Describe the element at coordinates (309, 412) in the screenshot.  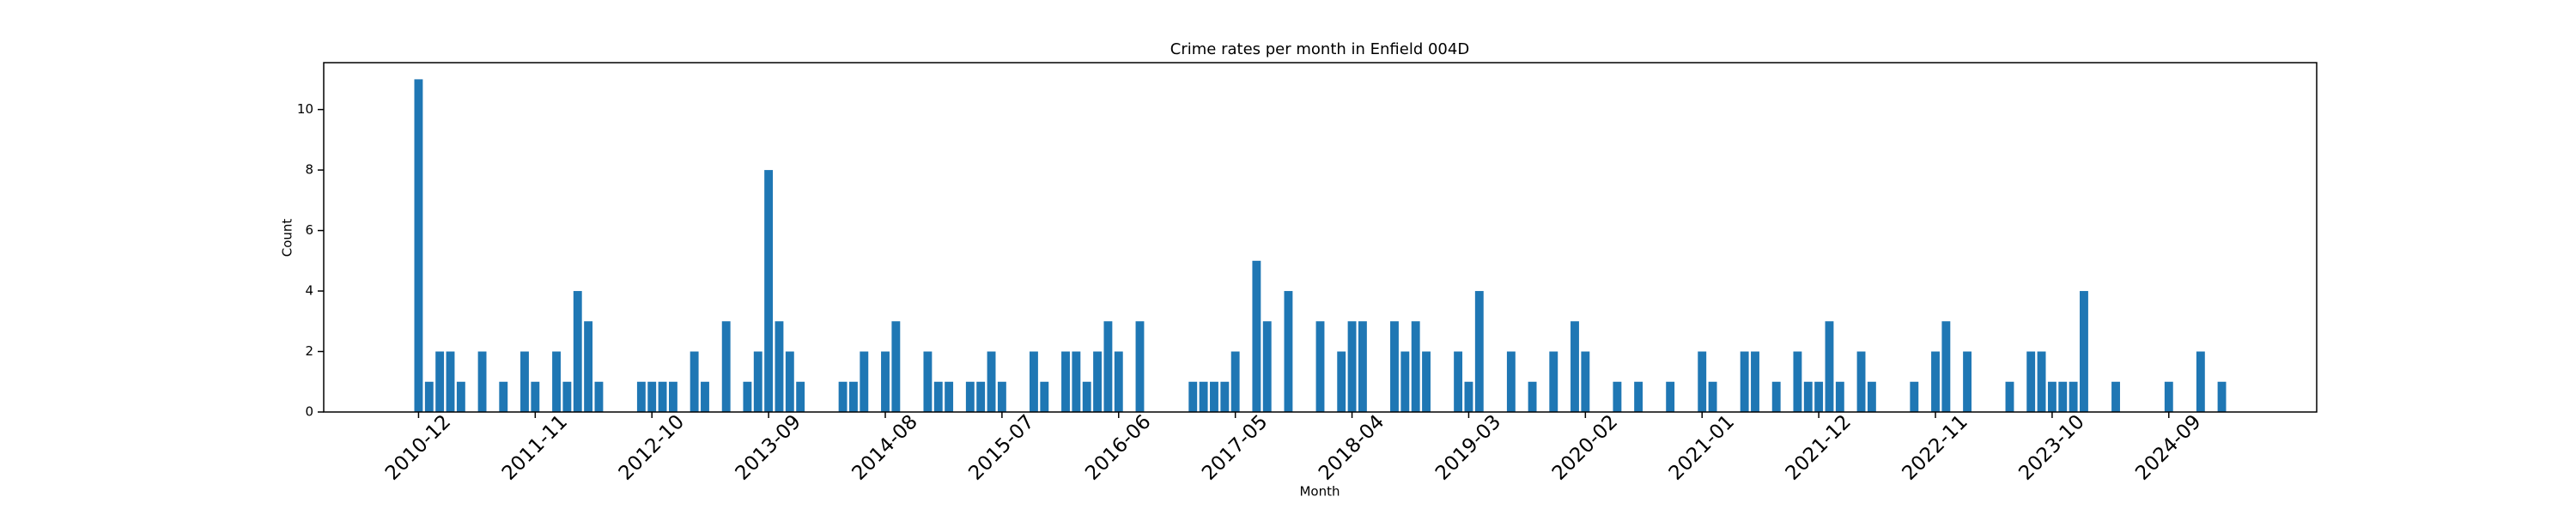
I see `y-tick-label: 0` at that location.